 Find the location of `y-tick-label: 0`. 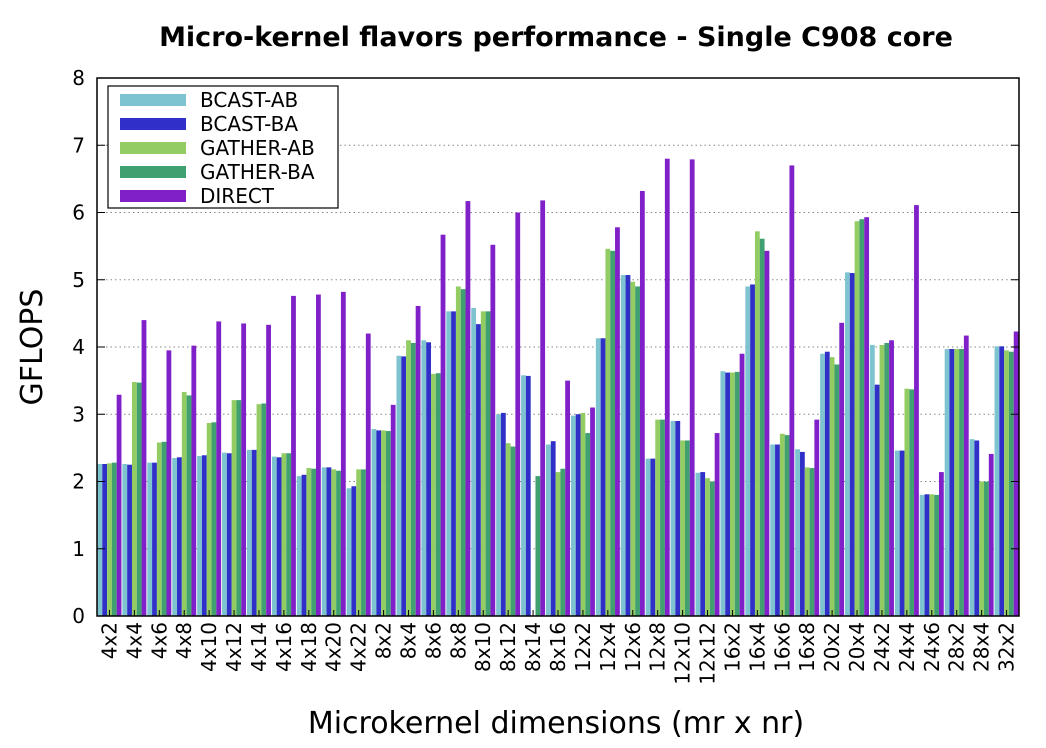

y-tick-label: 0 is located at coordinates (78, 616).